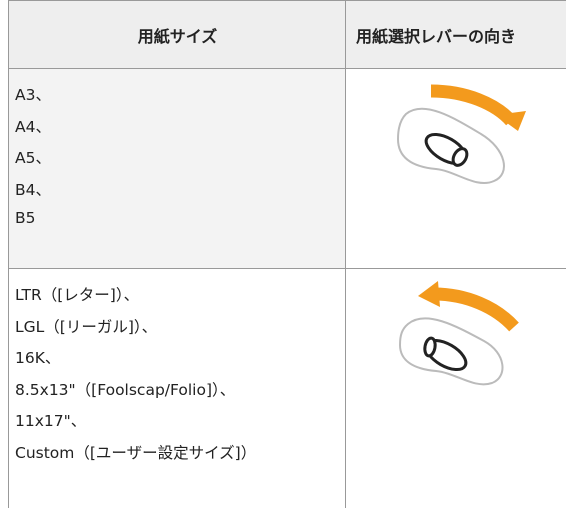 The width and height of the screenshot is (566, 508). I want to click on header-text: 用紙選択レバーの向き, so click(436, 36).